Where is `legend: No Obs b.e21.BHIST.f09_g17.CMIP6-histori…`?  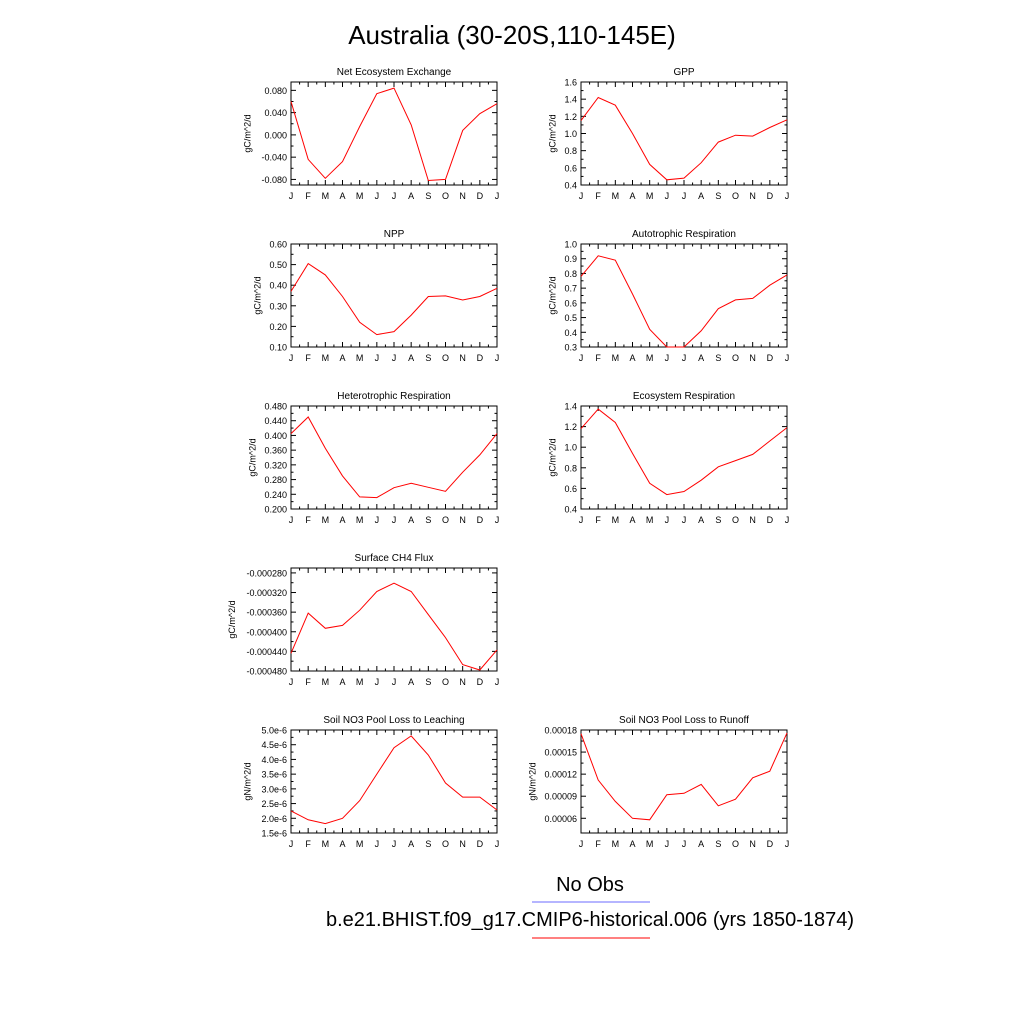 legend: No Obs b.e21.BHIST.f09_g17.CMIP6-histori… is located at coordinates (590, 906).